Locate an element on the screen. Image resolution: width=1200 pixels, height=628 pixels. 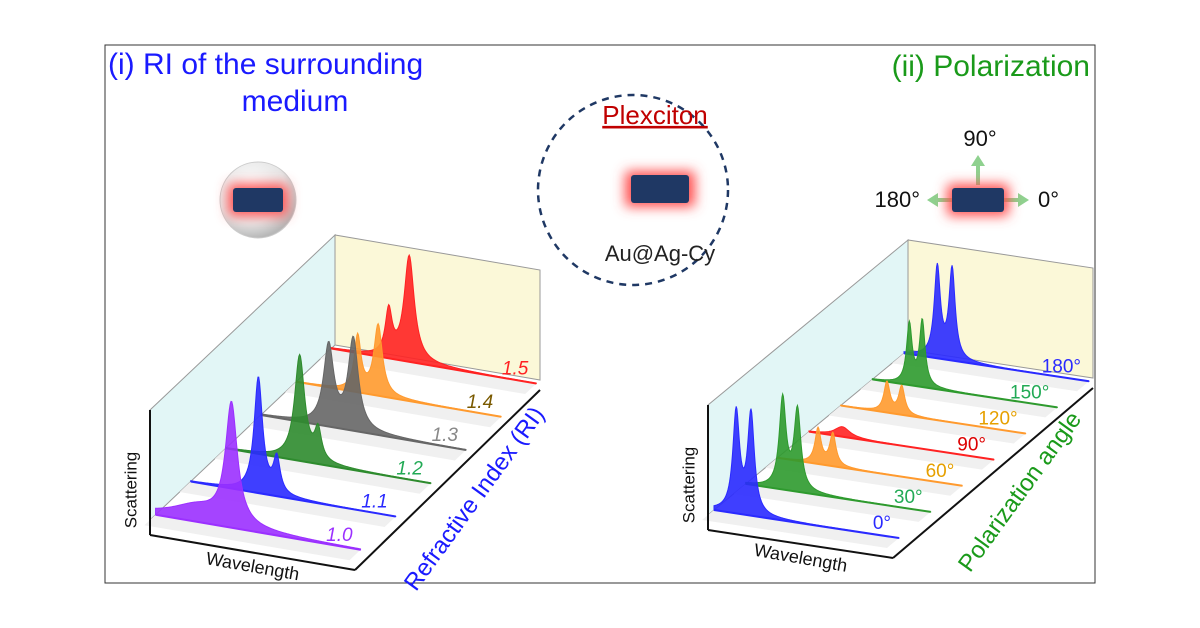
series-label: 1.2 is located at coordinates (409, 468).